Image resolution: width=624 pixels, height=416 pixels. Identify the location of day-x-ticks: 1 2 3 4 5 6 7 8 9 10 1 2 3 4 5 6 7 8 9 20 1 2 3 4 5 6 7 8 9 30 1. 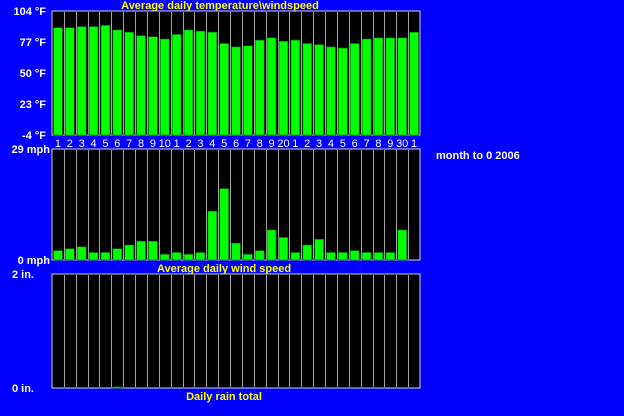
(236, 144).